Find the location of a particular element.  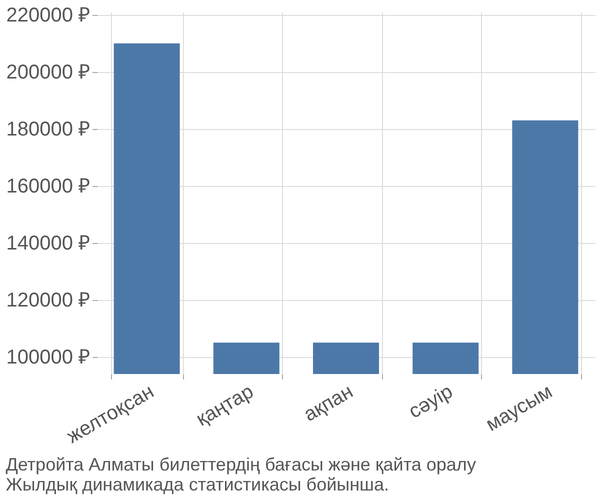

text: Детройта Алматы билеттердің бағасы және қайта оралу is located at coordinates (241, 464).